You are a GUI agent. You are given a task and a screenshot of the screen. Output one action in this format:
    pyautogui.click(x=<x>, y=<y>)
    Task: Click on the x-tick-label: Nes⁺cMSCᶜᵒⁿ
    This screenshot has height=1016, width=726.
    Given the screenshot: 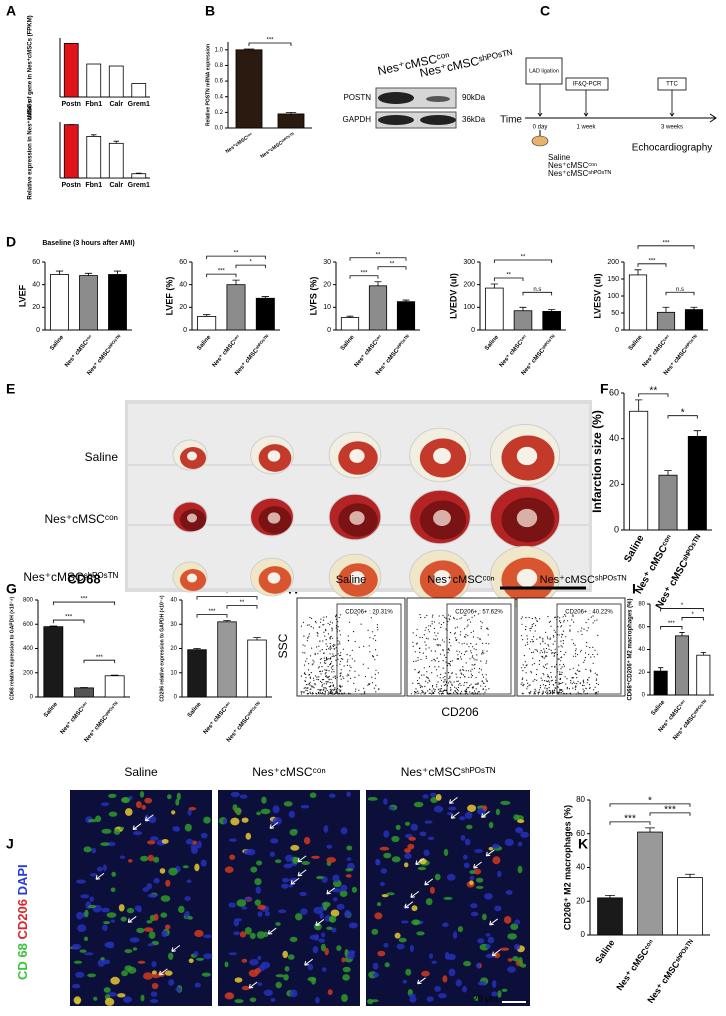 What is the action you would take?
    pyautogui.click(x=239, y=143)
    